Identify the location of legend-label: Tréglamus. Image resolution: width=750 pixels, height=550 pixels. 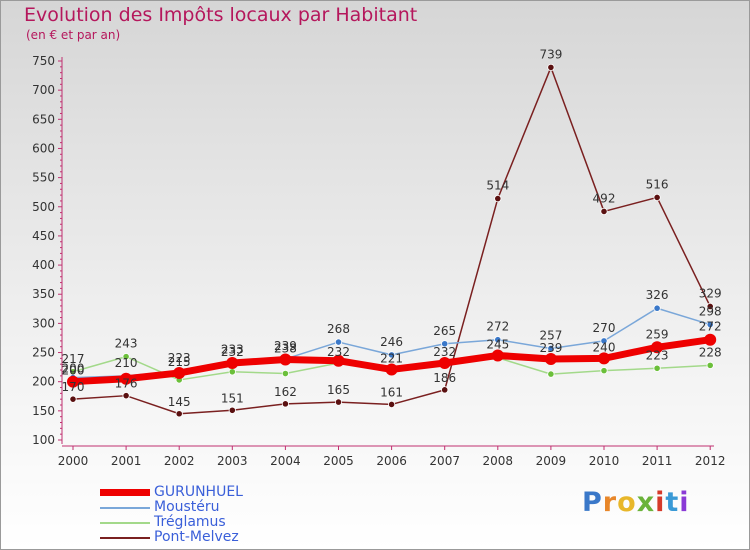
(190, 522).